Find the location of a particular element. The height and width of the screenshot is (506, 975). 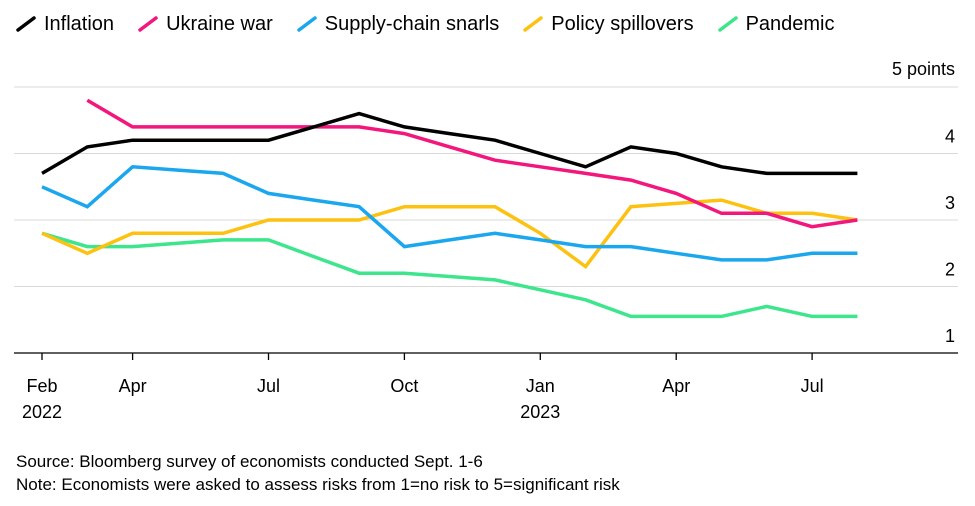

legend-item: Supply-chain snarls is located at coordinates (397, 24).